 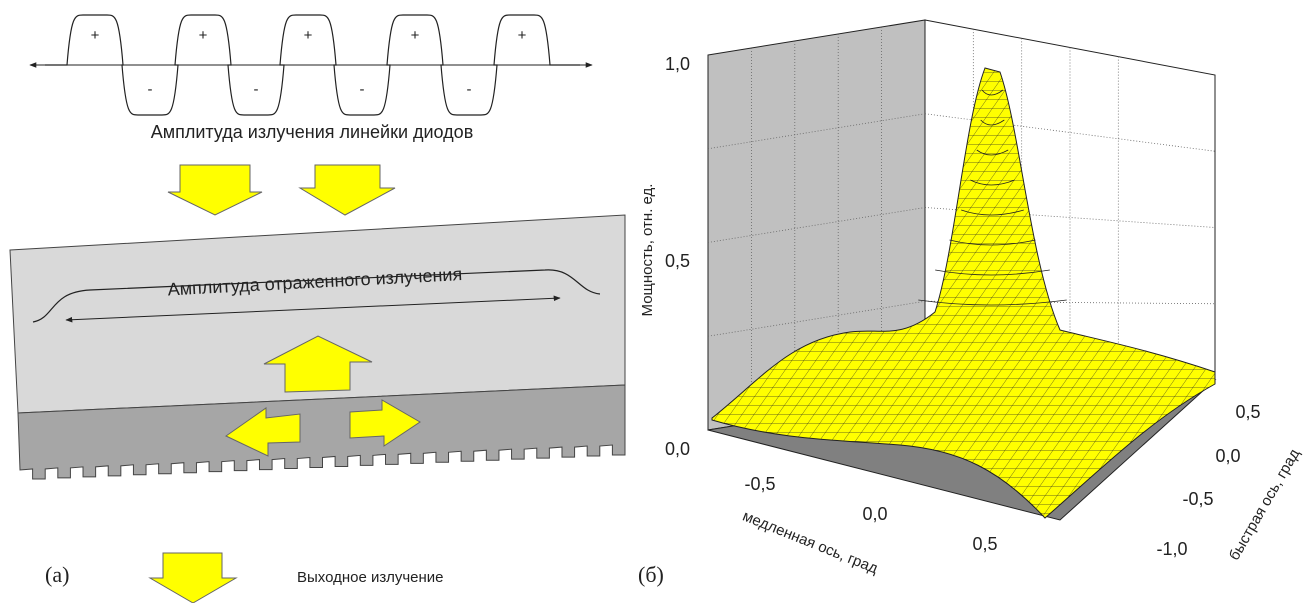 What do you see at coordinates (57, 574) in the screenshot?
I see `panel-label: (a)` at bounding box center [57, 574].